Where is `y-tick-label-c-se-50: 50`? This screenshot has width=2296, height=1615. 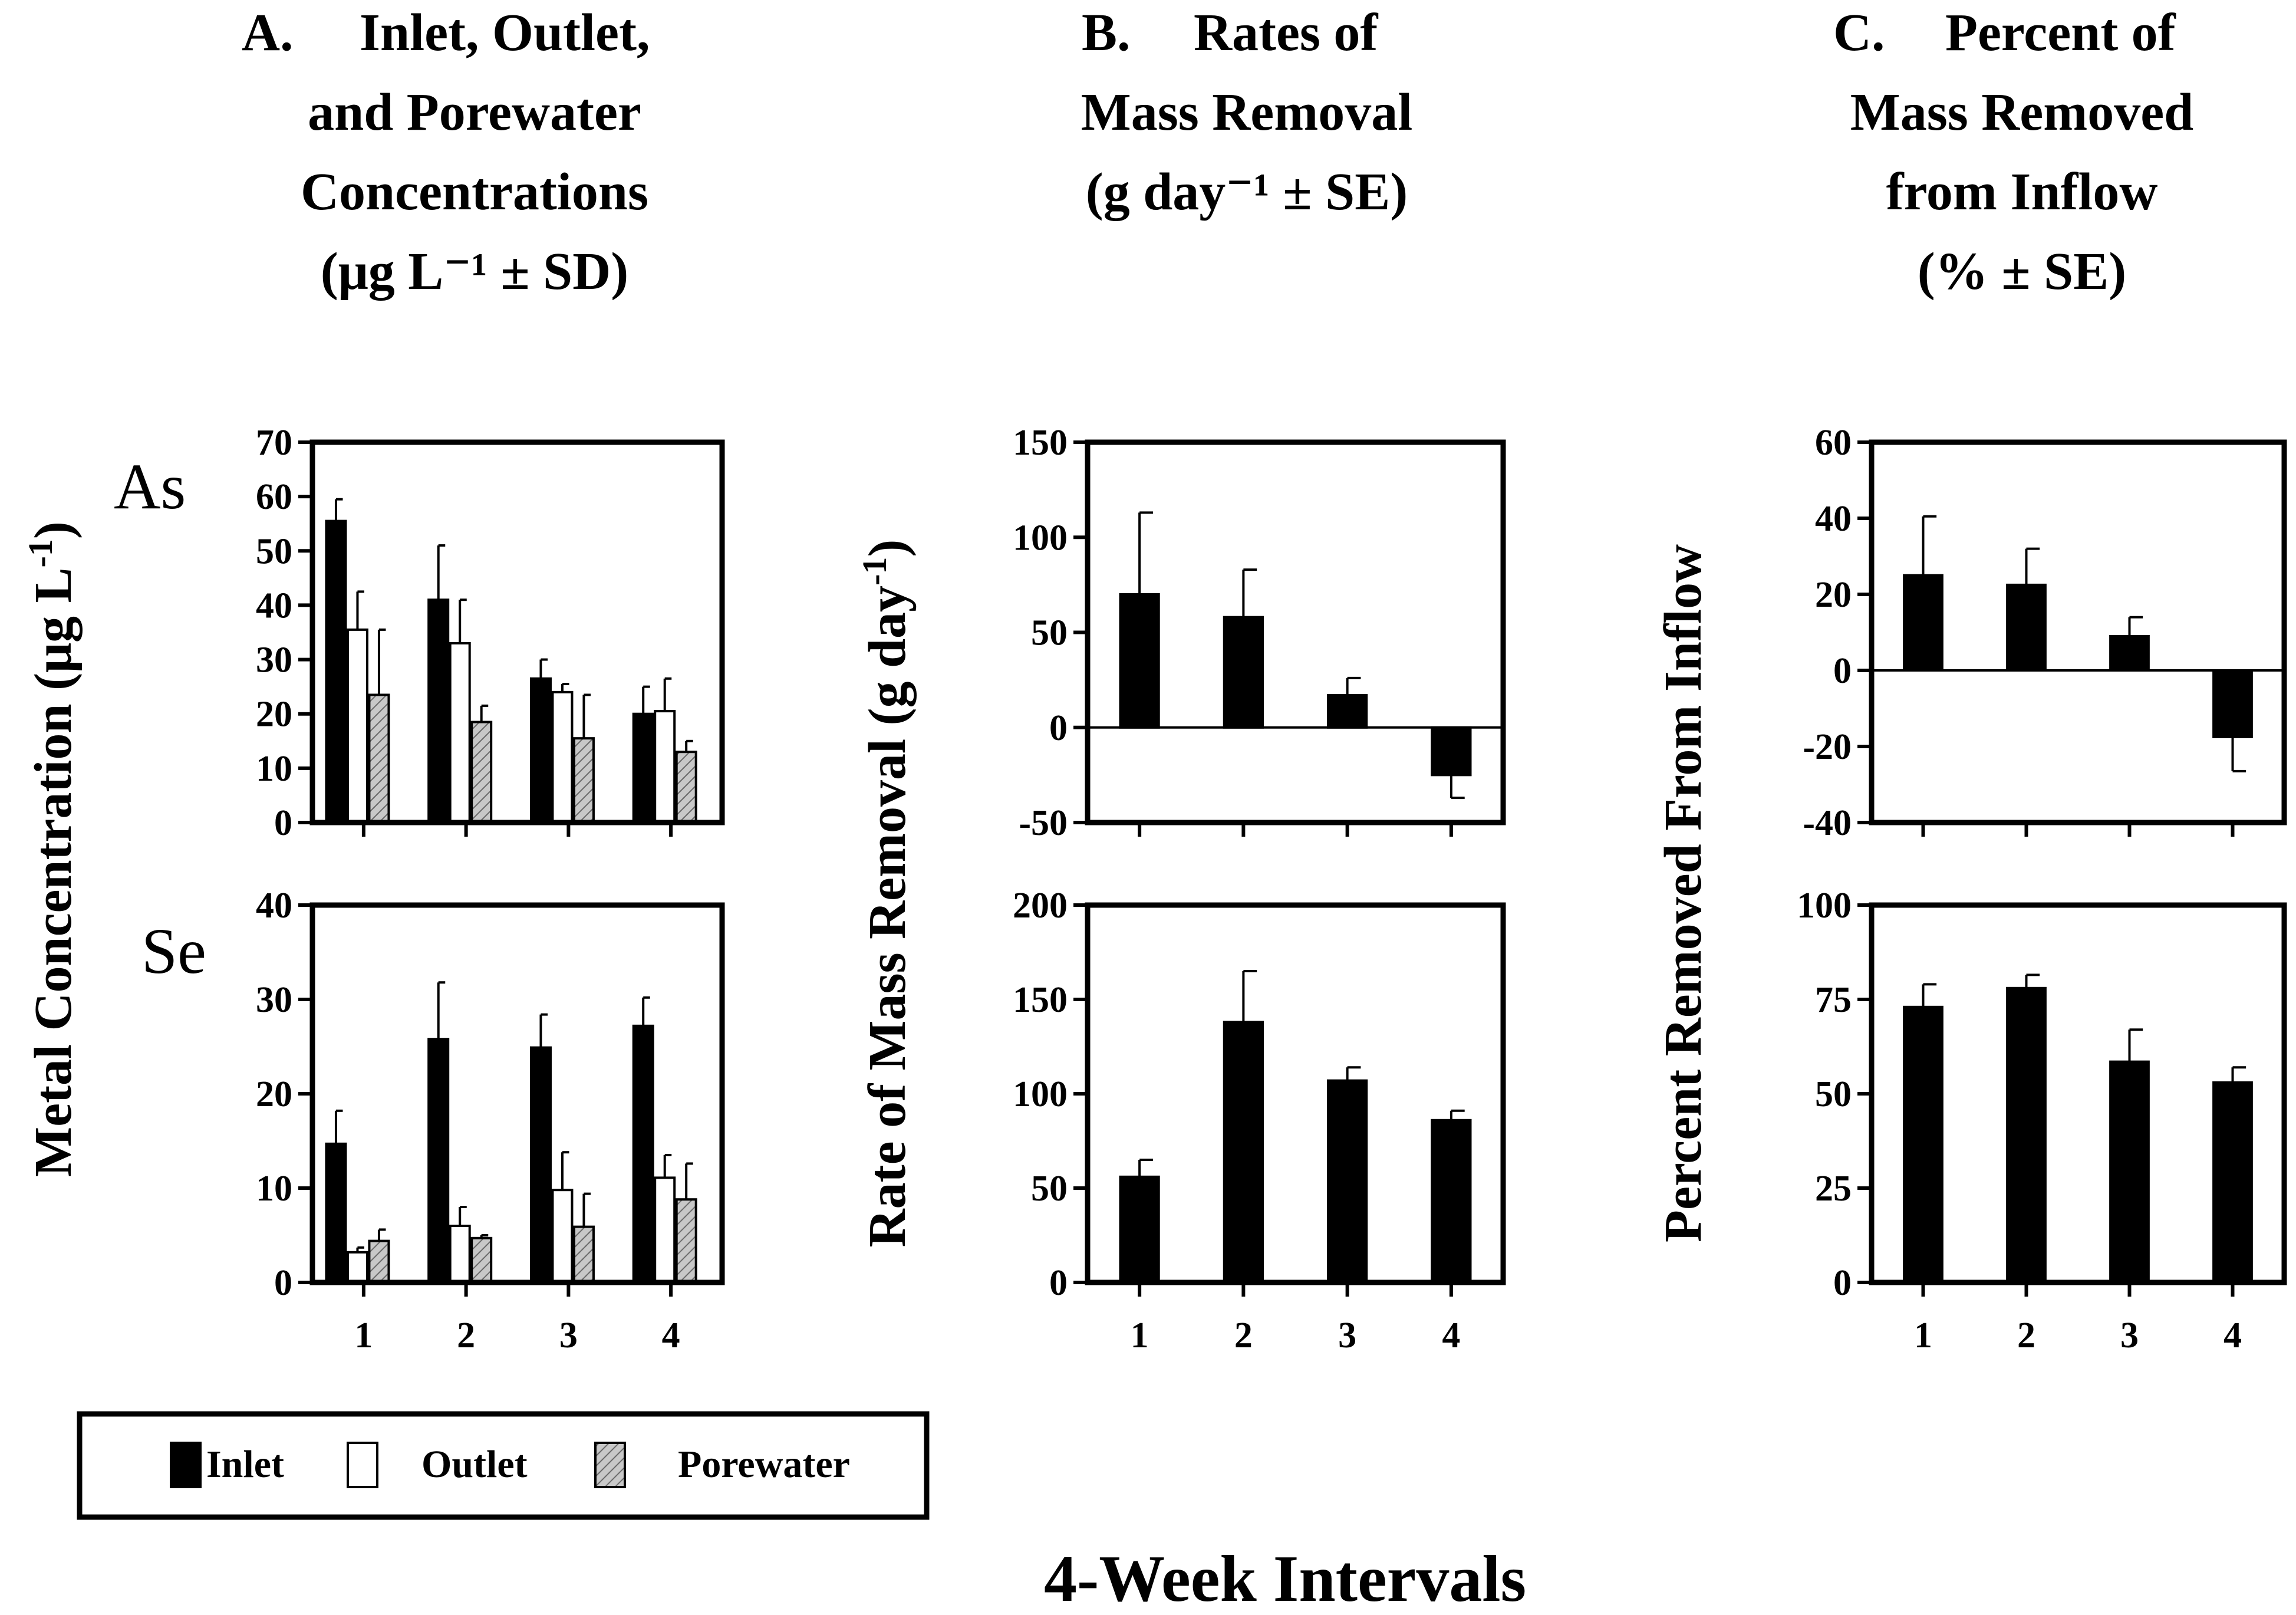
y-tick-label-c-se-50: 50 is located at coordinates (1833, 1094).